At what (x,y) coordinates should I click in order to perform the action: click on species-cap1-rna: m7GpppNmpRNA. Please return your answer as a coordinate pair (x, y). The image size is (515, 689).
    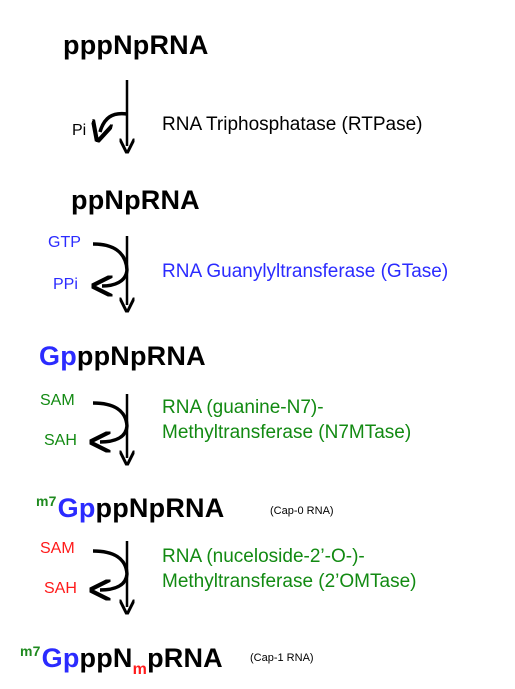
    Looking at the image, I should click on (121, 660).